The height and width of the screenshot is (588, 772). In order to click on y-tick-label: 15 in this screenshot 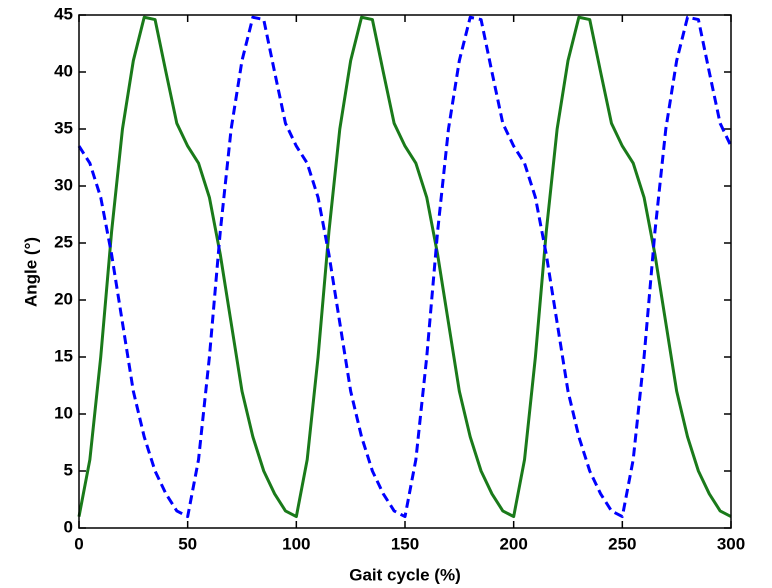, I will do `click(63, 355)`.